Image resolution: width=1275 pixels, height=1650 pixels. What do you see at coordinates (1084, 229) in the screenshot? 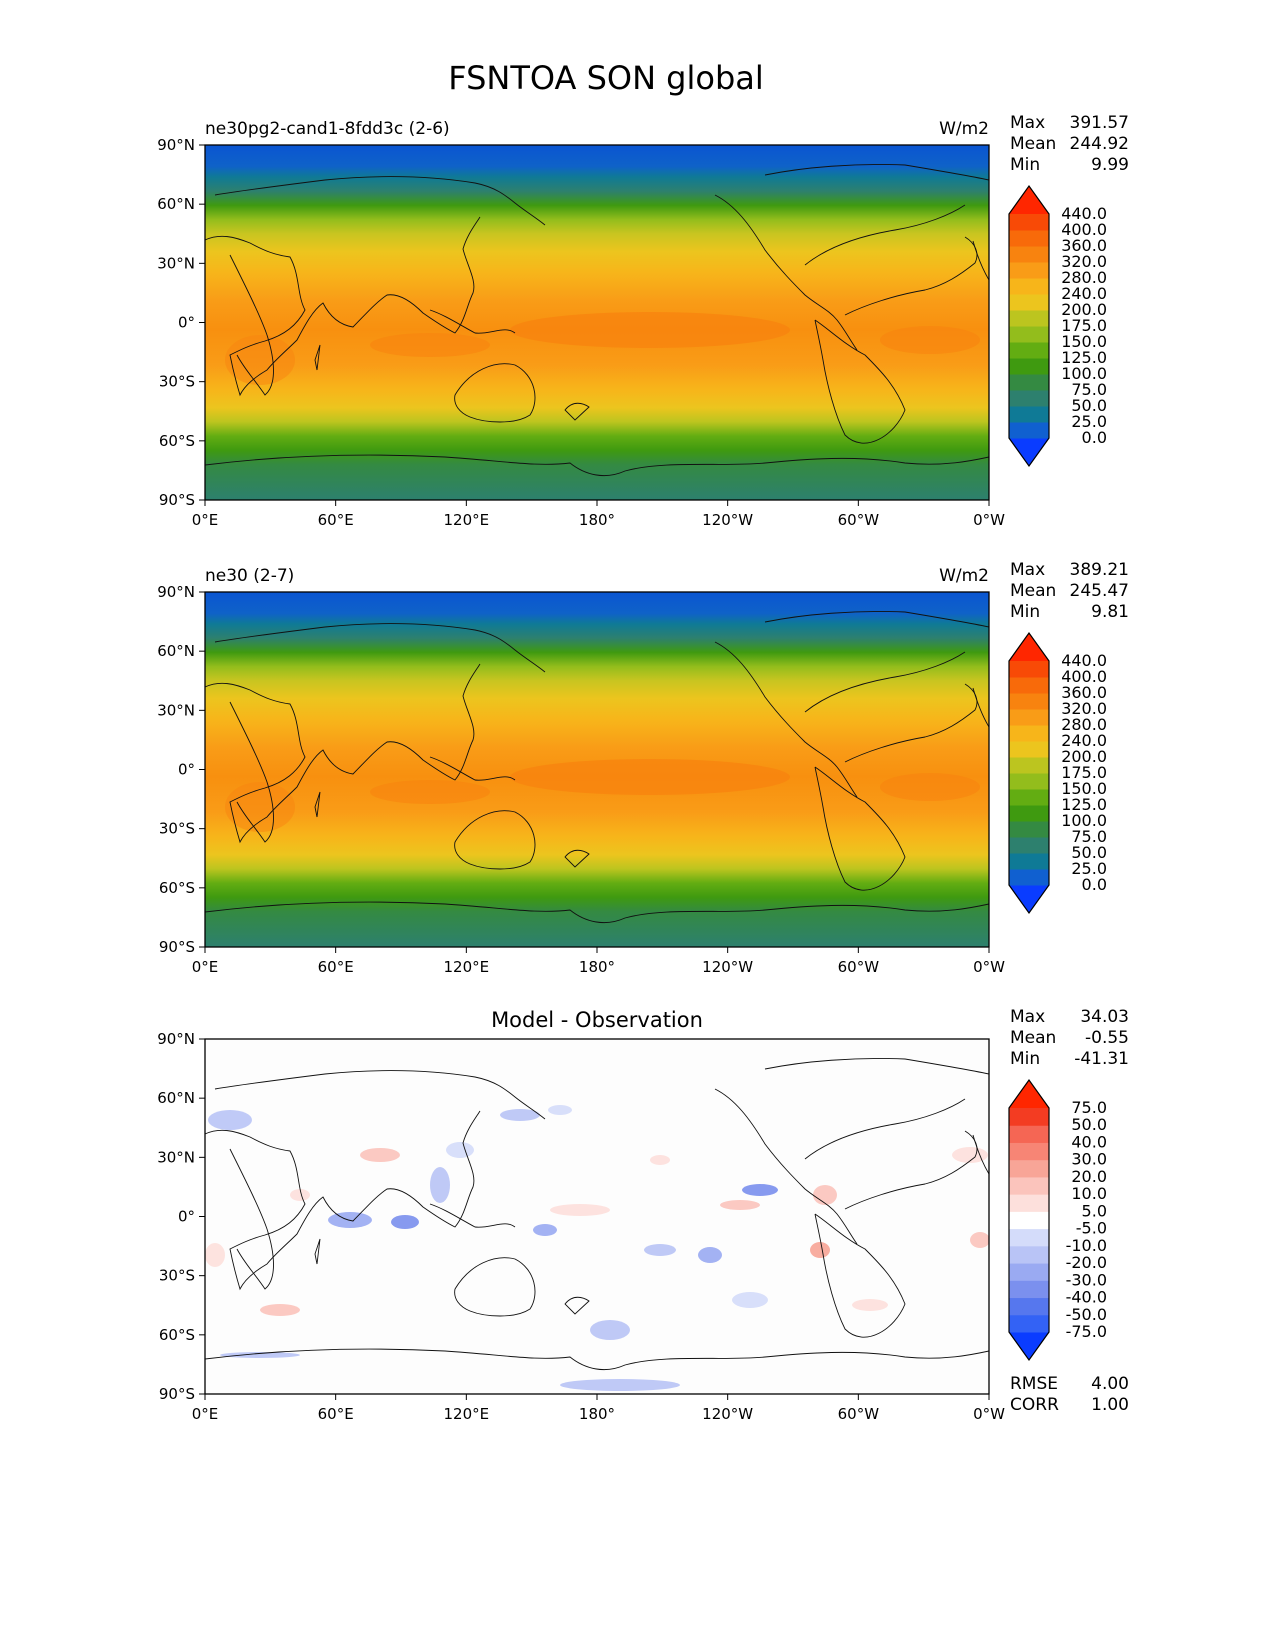
I see `colorbar-level-label: 400.0` at bounding box center [1084, 229].